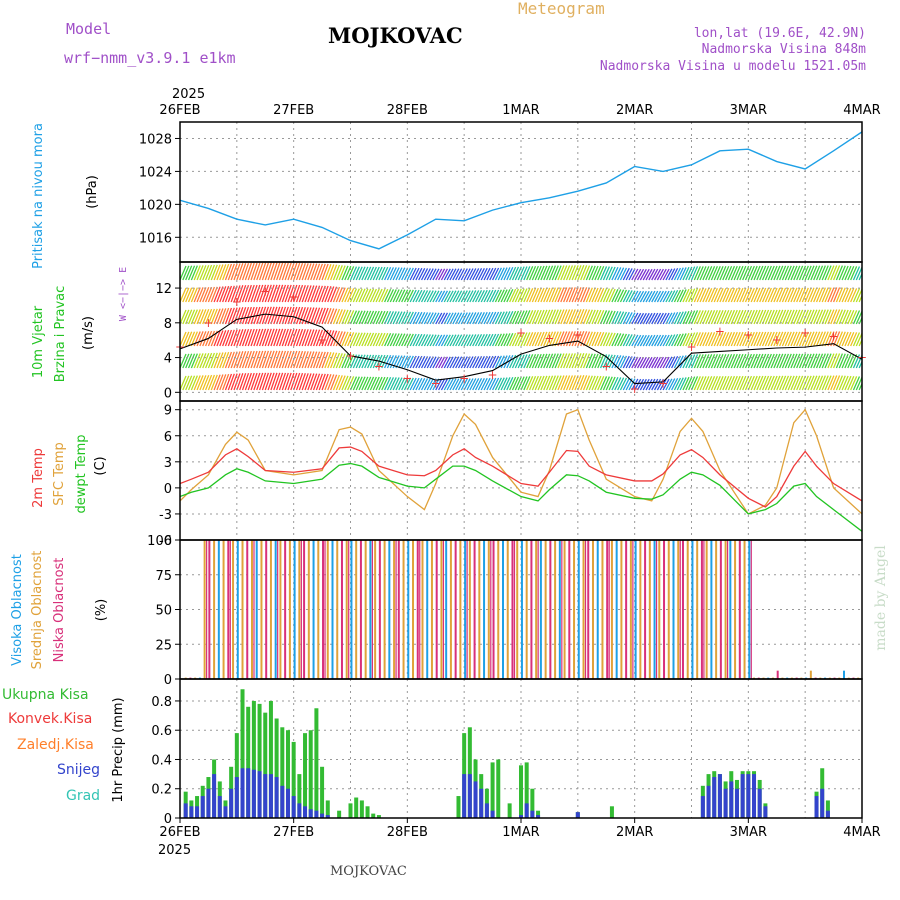 This screenshot has width=900, height=900. What do you see at coordinates (161, 731) in the screenshot?
I see `ytick-label: 0.6` at bounding box center [161, 731].